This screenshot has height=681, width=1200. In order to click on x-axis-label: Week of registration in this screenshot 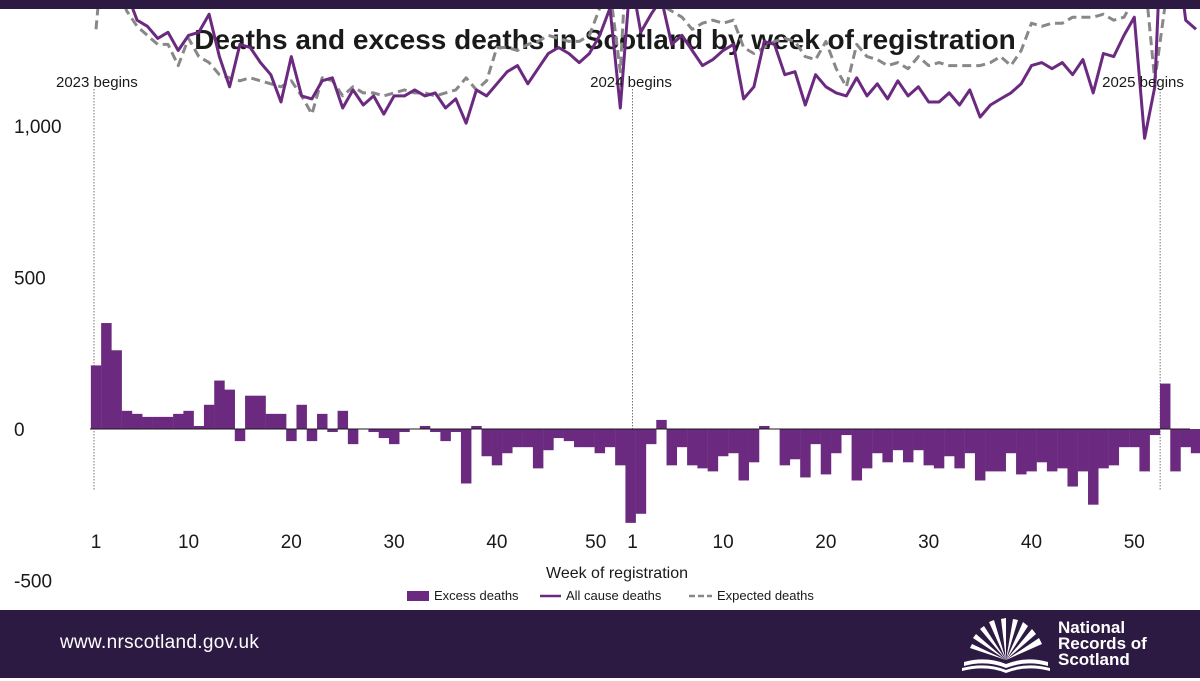, I will do `click(617, 573)`.